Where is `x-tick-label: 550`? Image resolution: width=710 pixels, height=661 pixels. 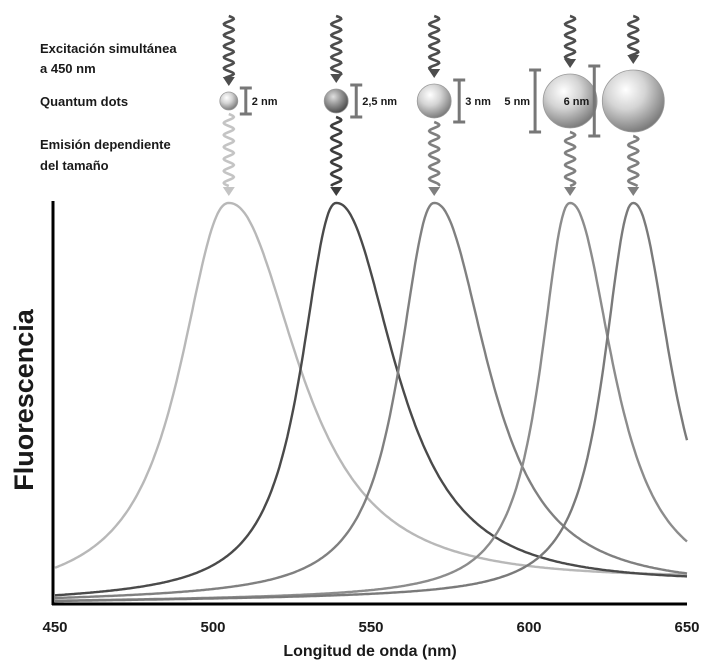 x-tick-label: 550 is located at coordinates (370, 627).